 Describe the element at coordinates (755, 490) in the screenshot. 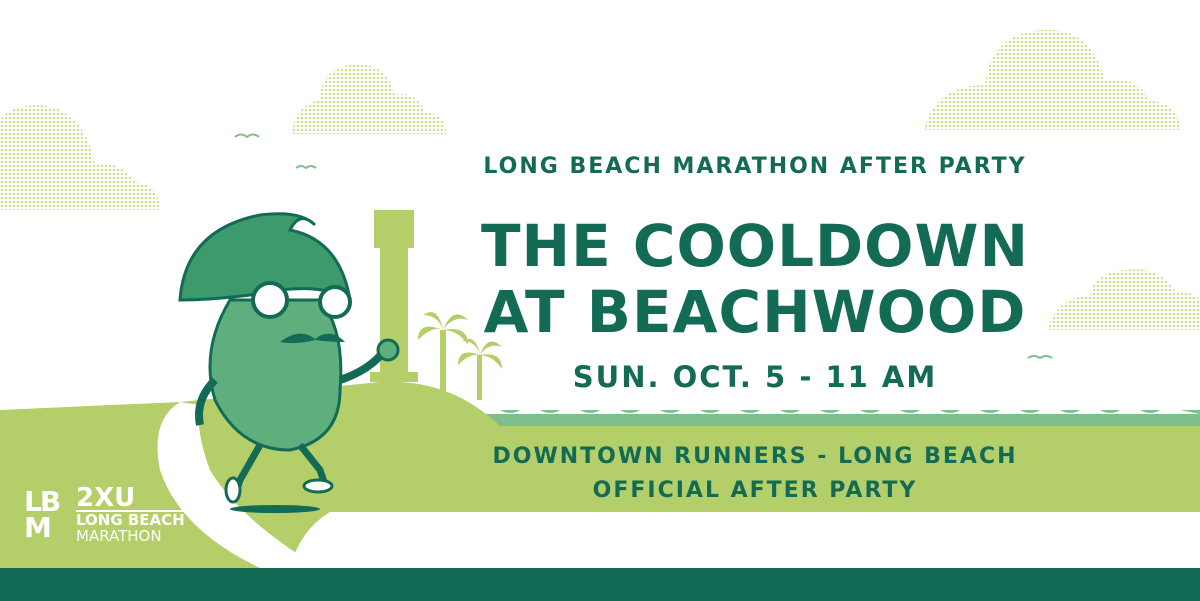

I see `event-host-line2: OFFICIAL AFTER PARTY` at that location.